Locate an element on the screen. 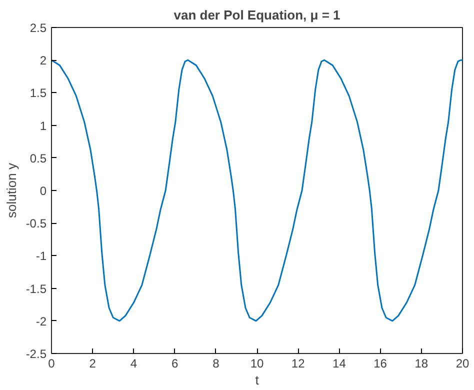 This screenshot has width=474, height=390. x-tick-label: 6 is located at coordinates (174, 363).